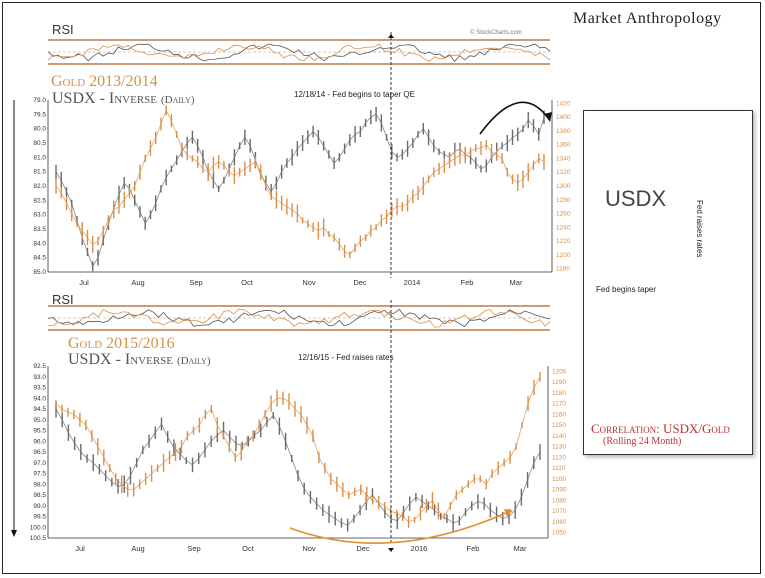 Image resolution: width=765 pixels, height=578 pixels. I want to click on bottom-left-tick-label: 93.5, so click(39, 388).